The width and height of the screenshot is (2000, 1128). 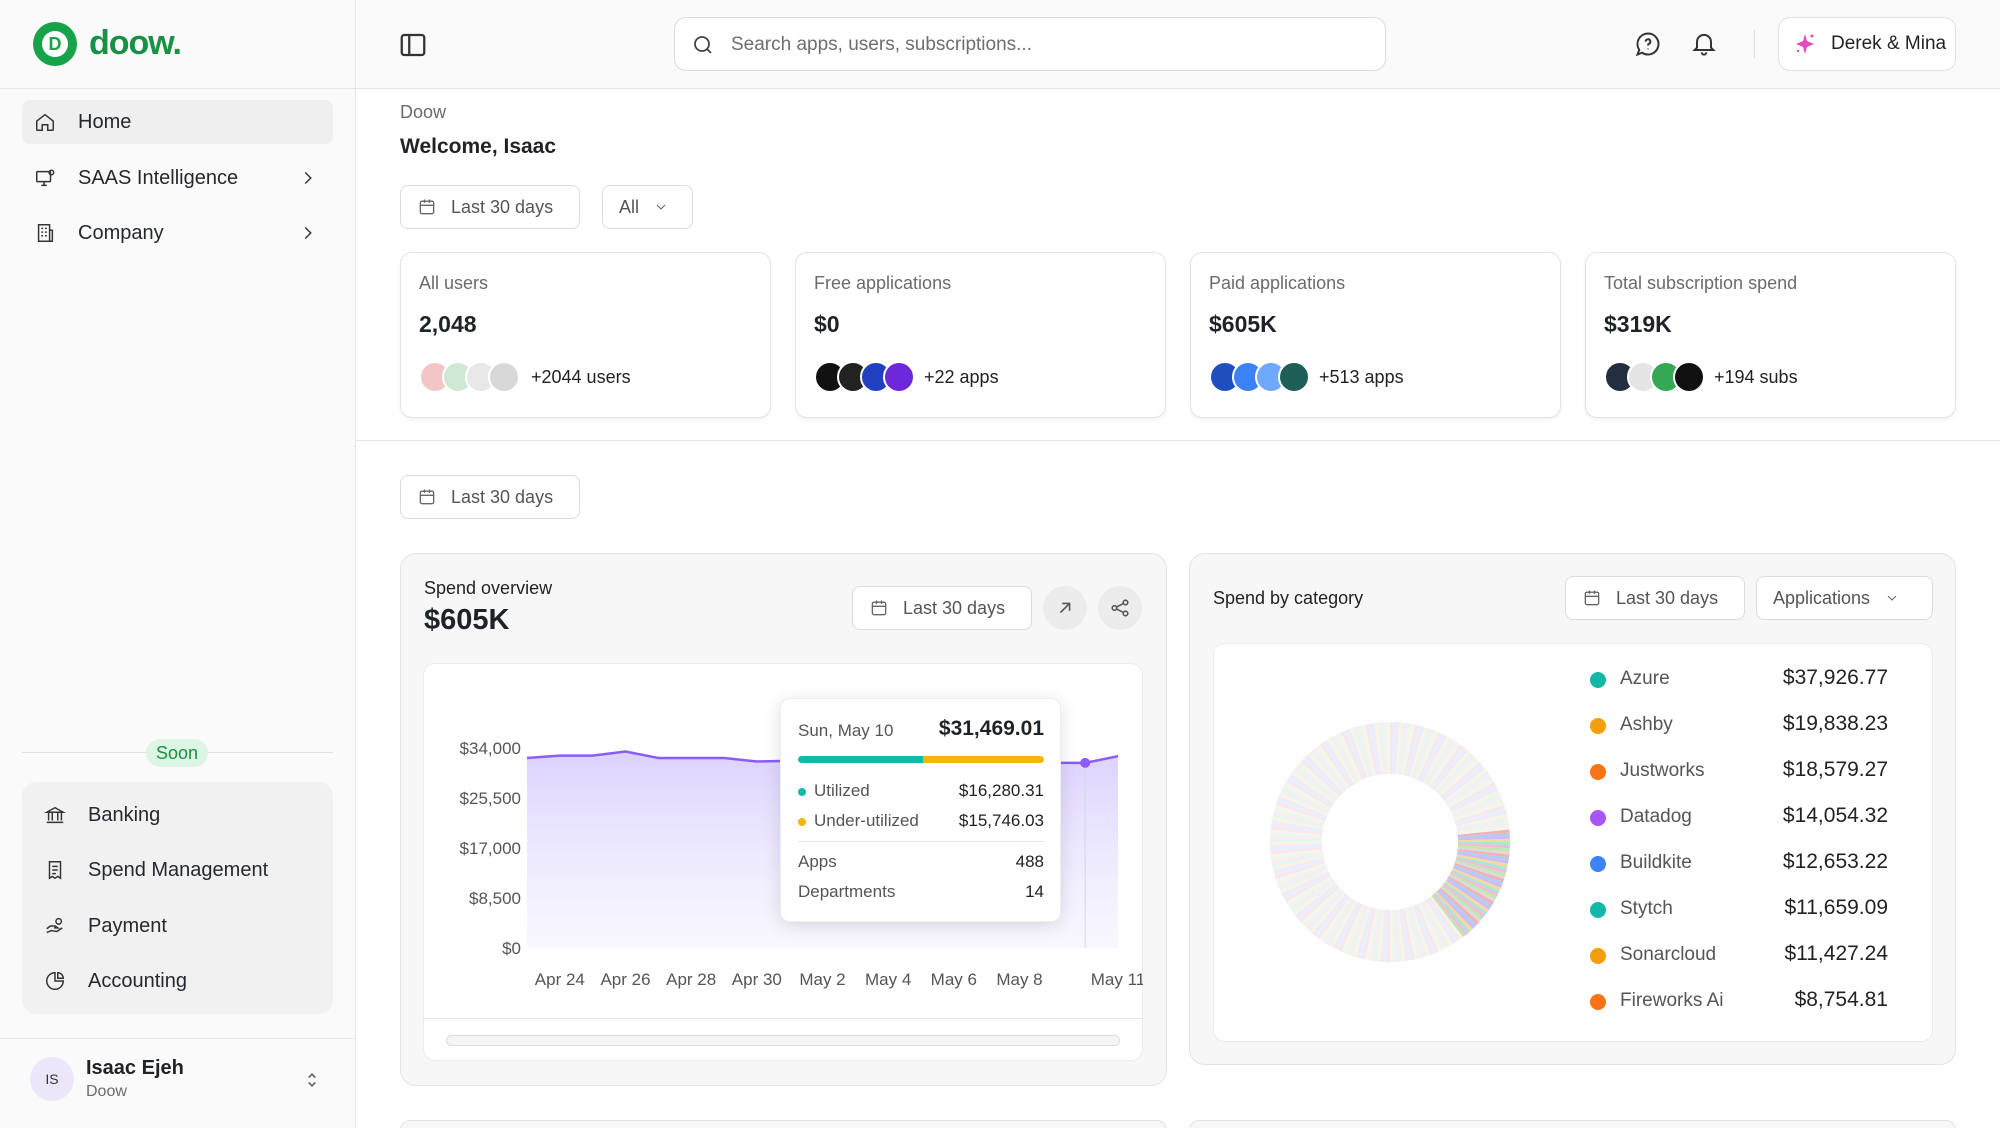 What do you see at coordinates (1844, 598) in the screenshot?
I see `category-dimension-select: Applications` at bounding box center [1844, 598].